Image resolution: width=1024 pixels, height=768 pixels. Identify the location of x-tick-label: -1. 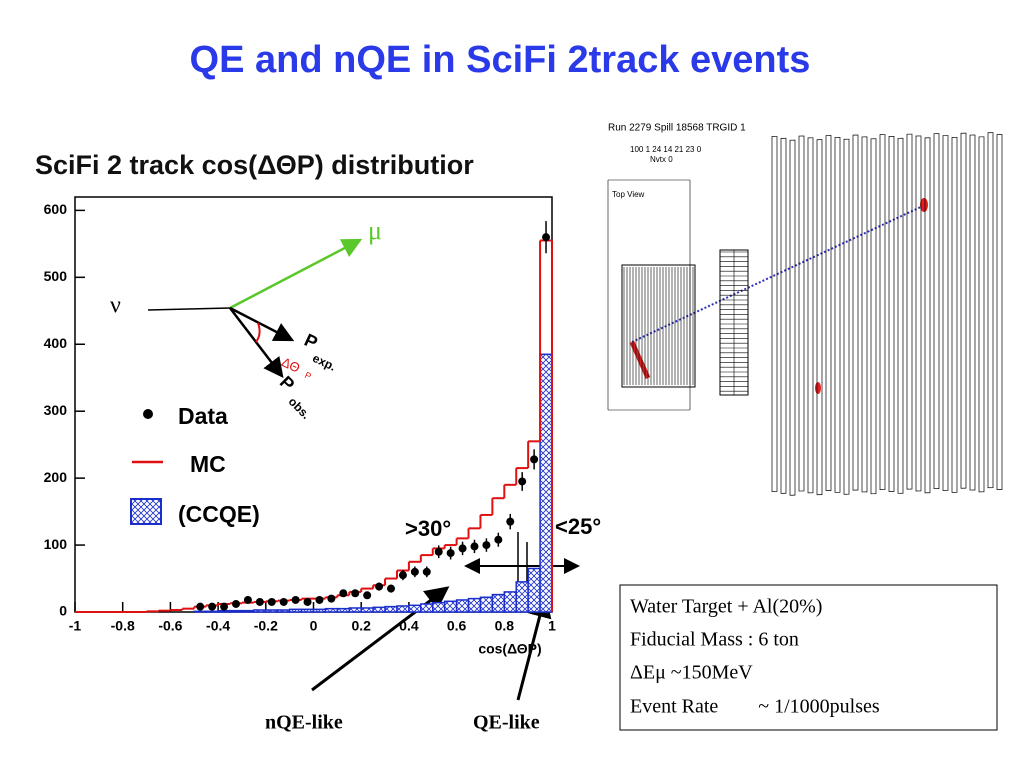
(75, 626).